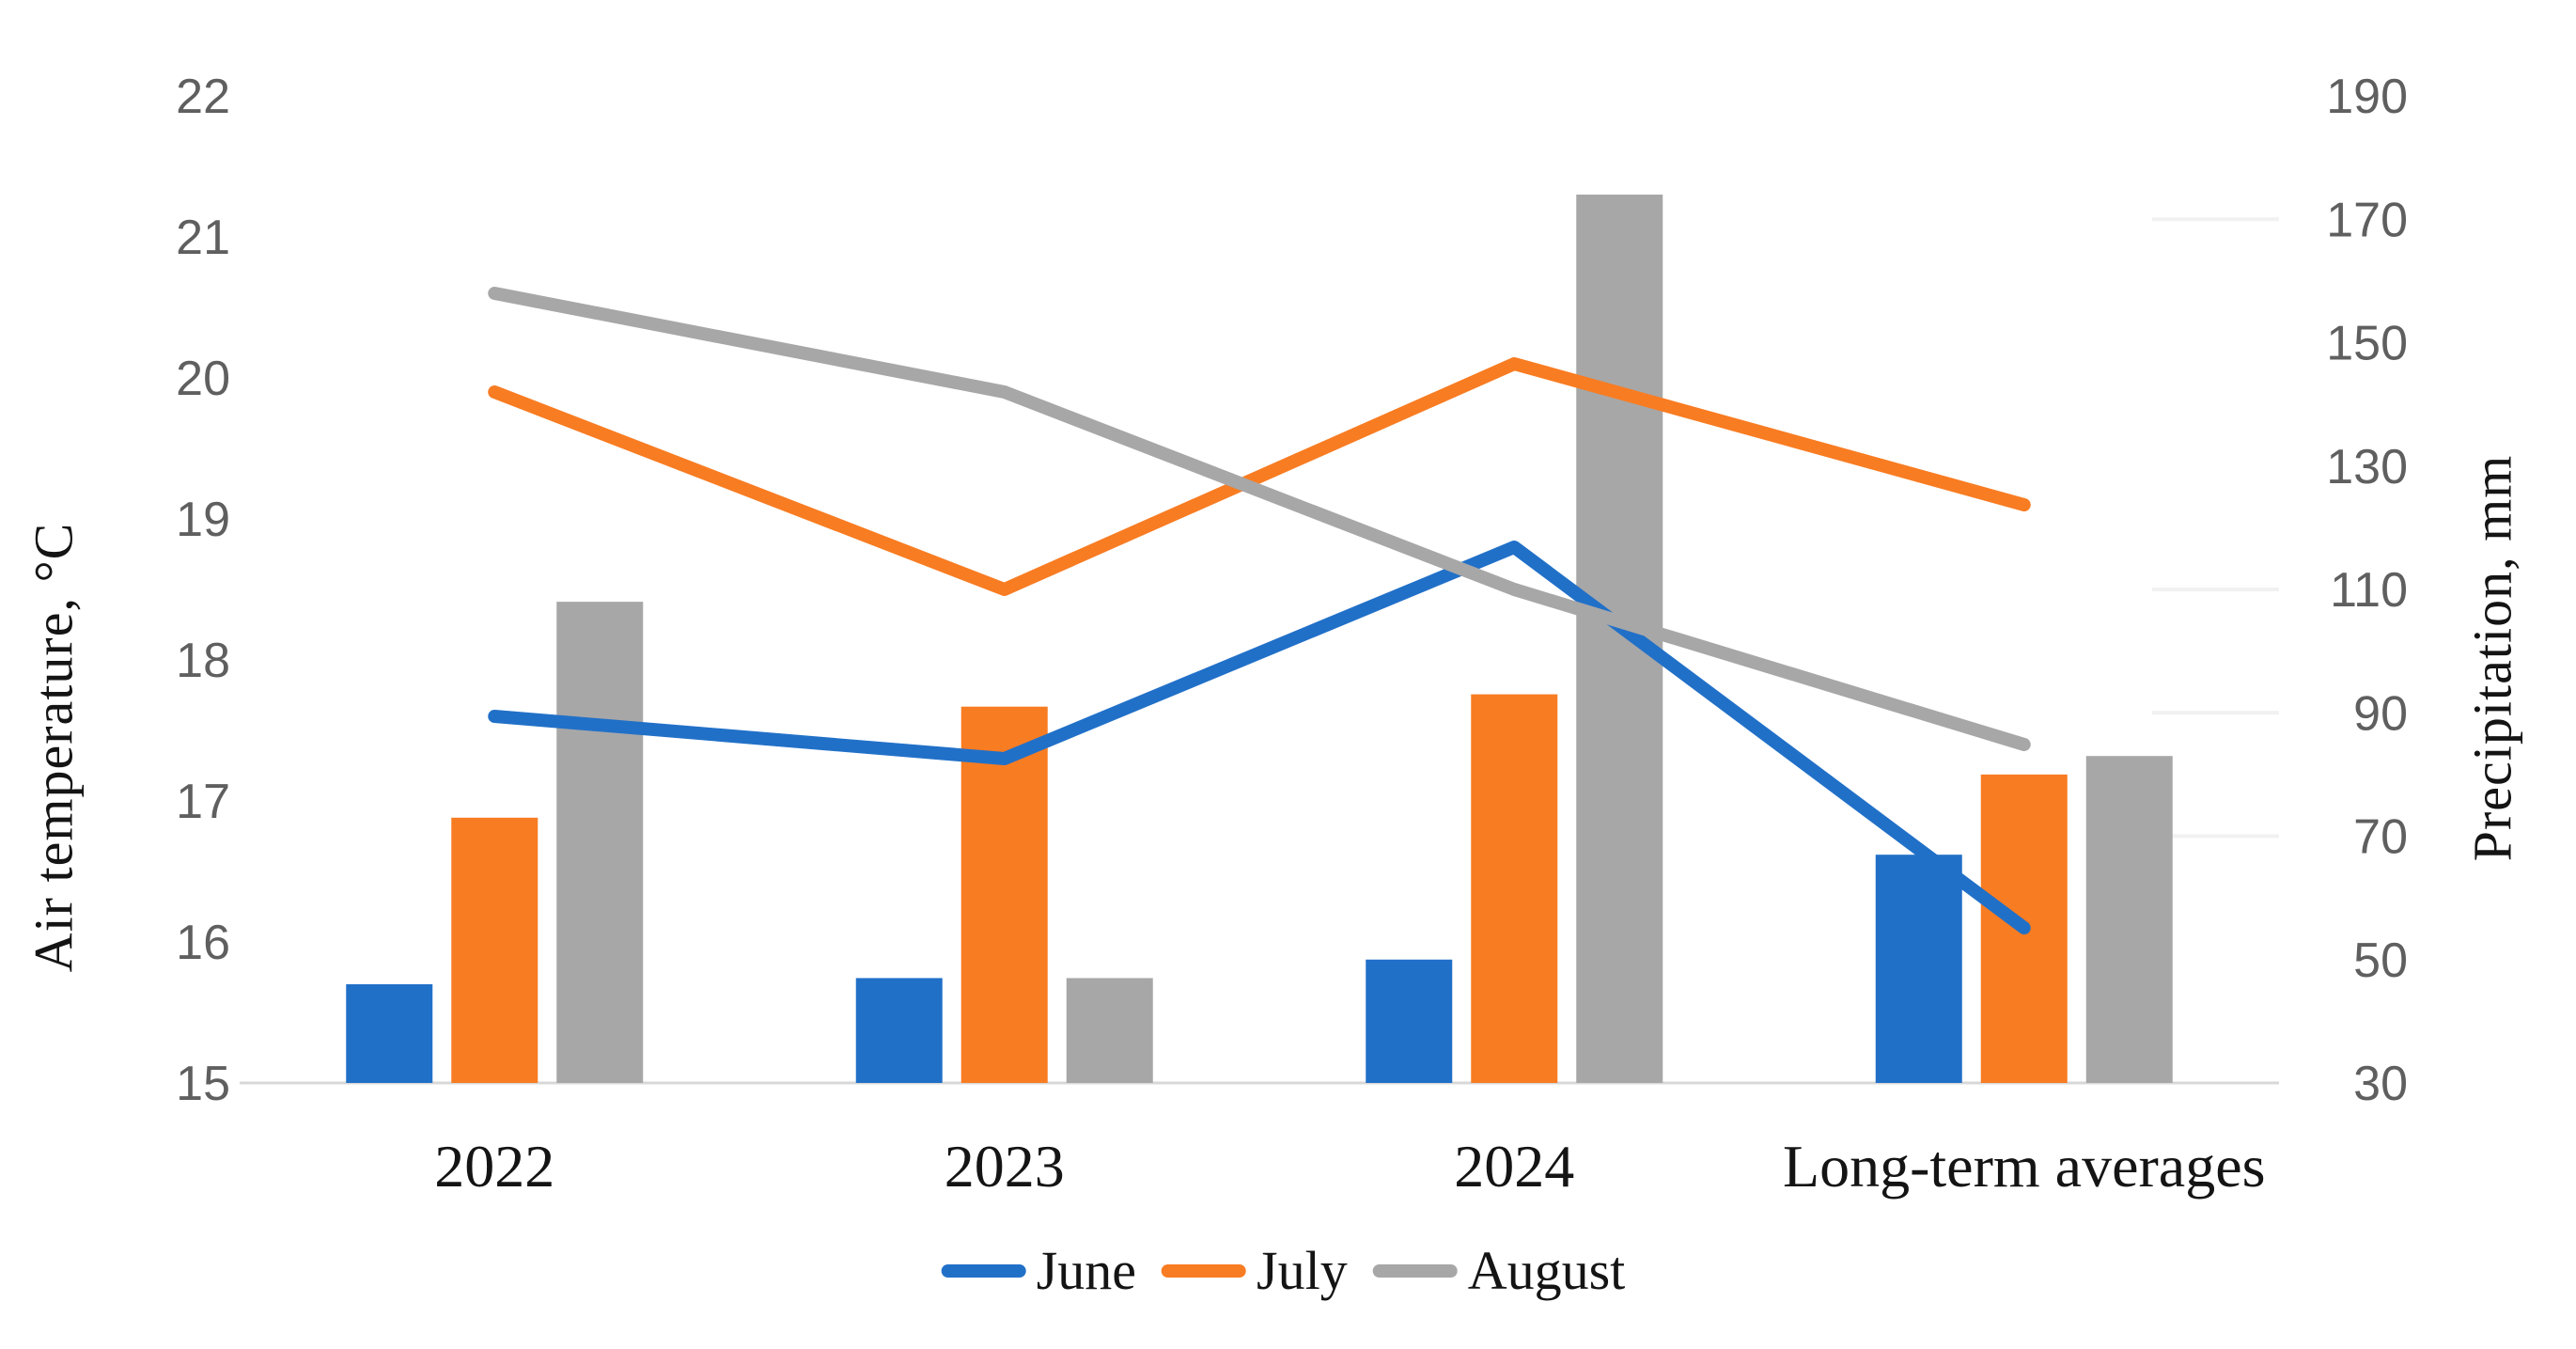 This screenshot has height=1349, width=2576. I want to click on bar-june-2024, so click(1409, 1021).